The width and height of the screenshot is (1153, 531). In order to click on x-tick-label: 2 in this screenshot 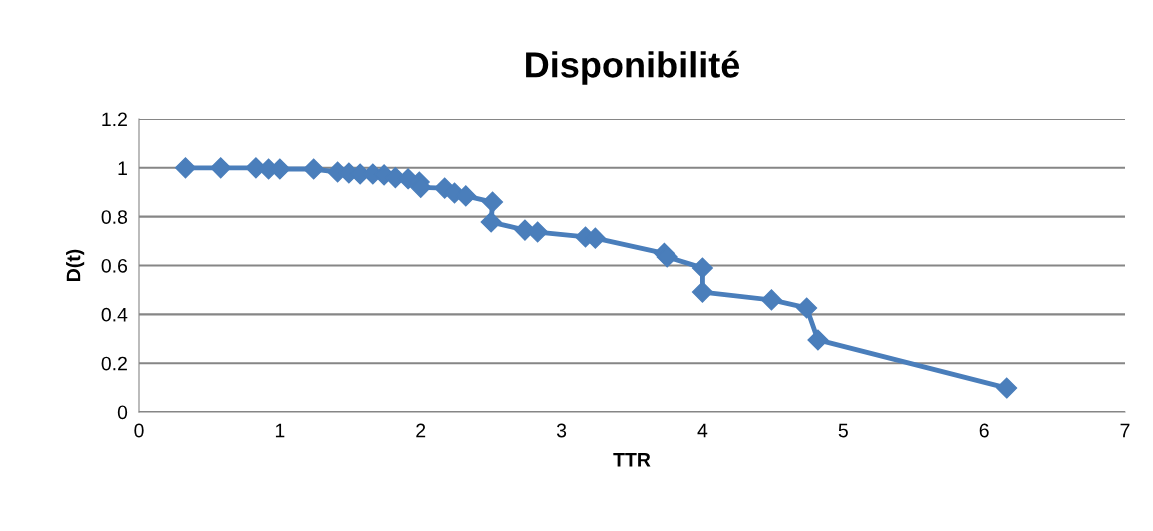, I will do `click(421, 430)`.